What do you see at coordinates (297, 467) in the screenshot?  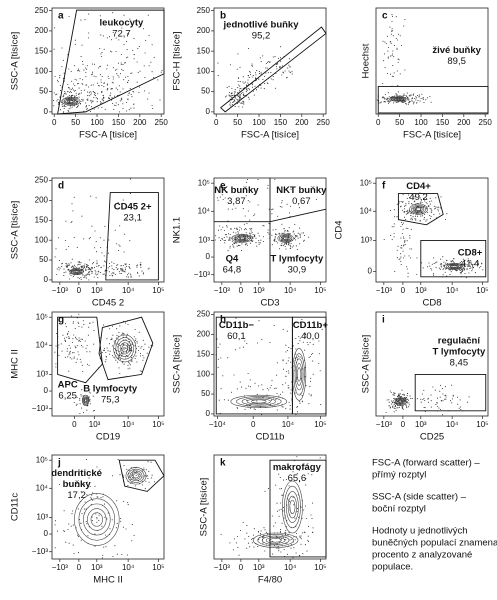 I see `gate-name: makrofágy` at bounding box center [297, 467].